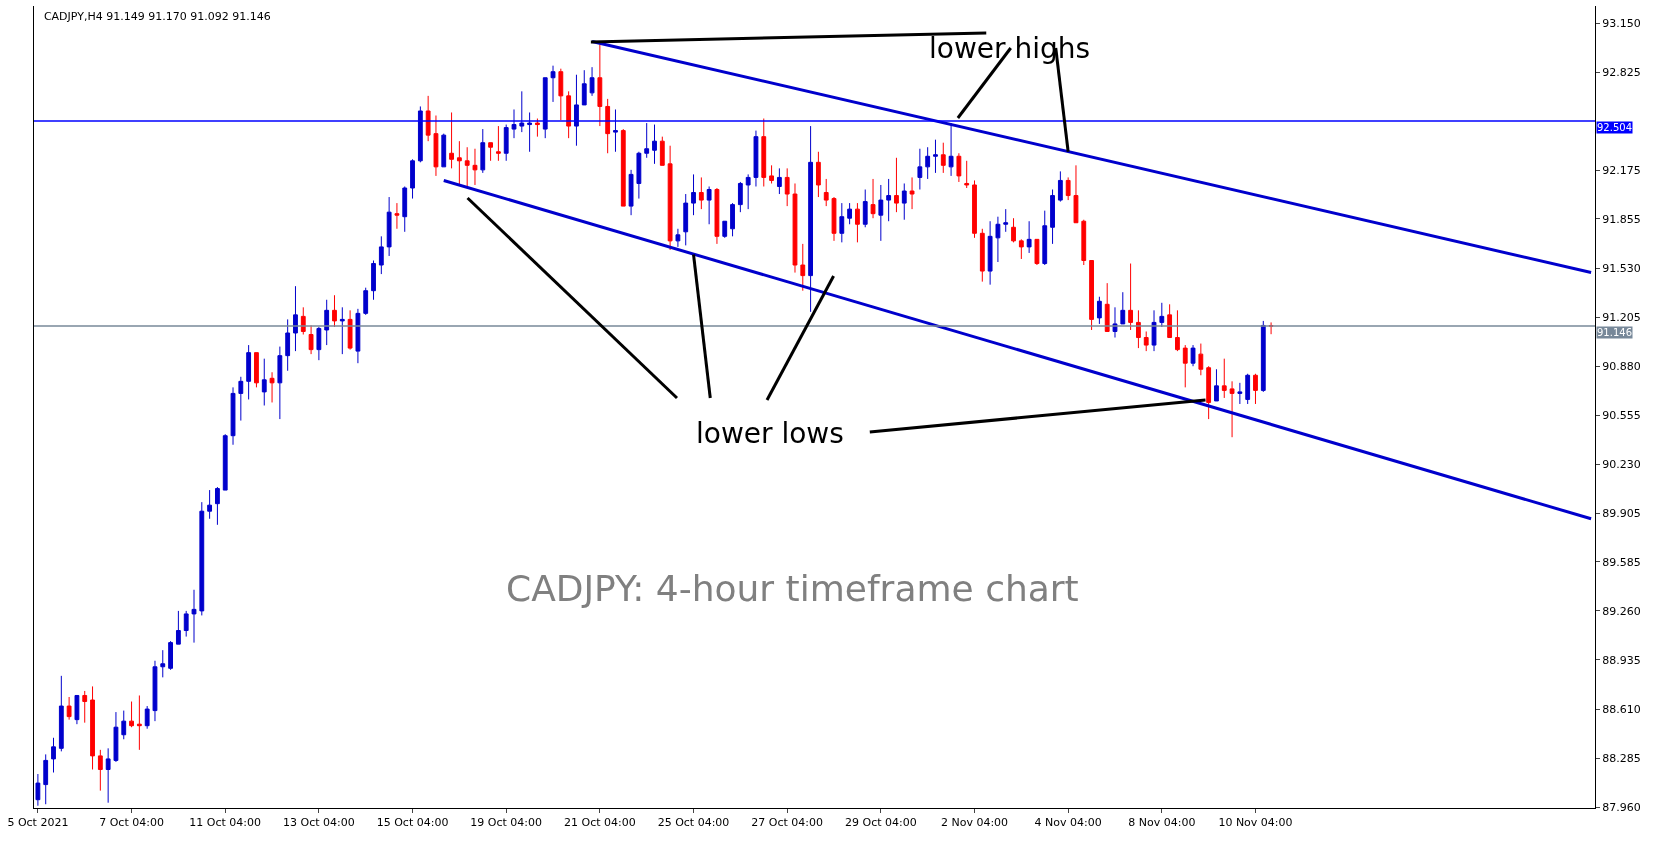 The width and height of the screenshot is (1653, 850). I want to click on x-tick-label: 27 Oct 04:00, so click(787, 823).